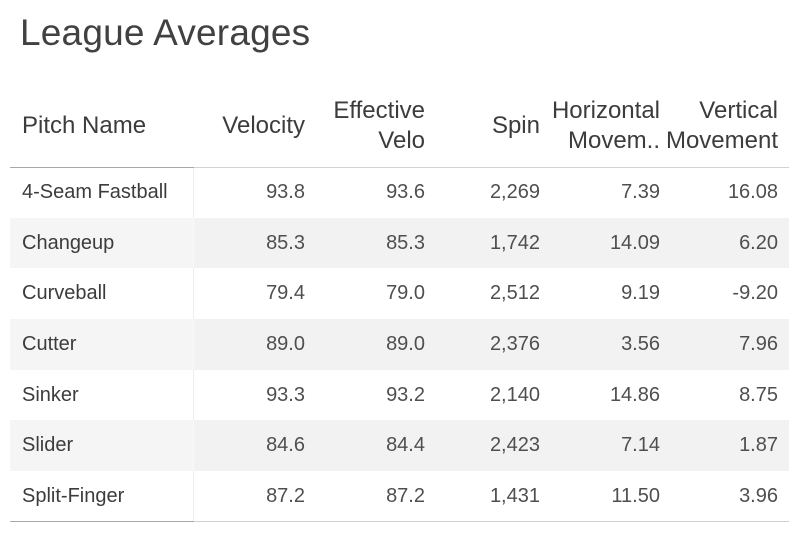  I want to click on value-cell-effective_velo: 79.0, so click(405, 293).